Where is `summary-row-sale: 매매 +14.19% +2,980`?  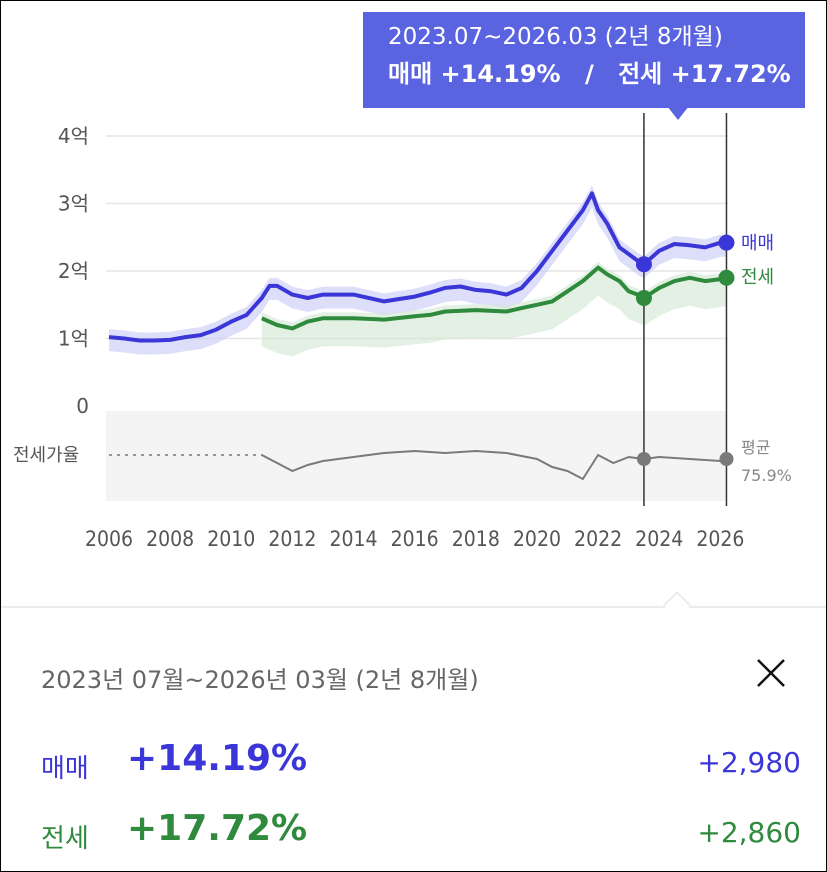 summary-row-sale: 매매 +14.19% +2,980 is located at coordinates (421, 763).